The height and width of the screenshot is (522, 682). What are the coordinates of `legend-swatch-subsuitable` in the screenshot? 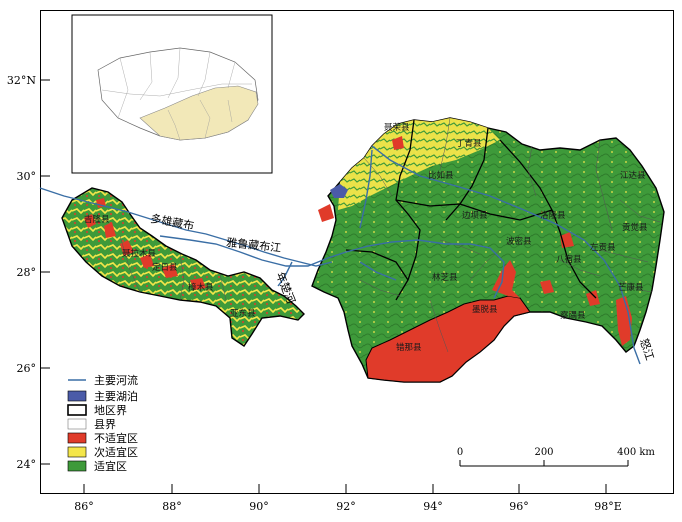 It's located at (77, 452).